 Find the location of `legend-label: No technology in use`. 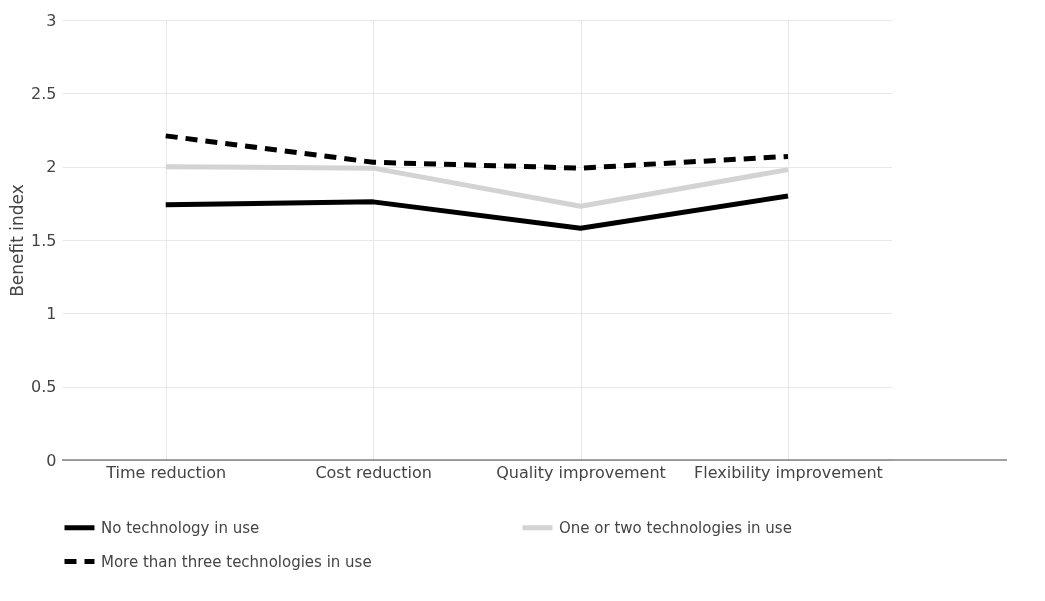

legend-label: No technology in use is located at coordinates (180, 527).